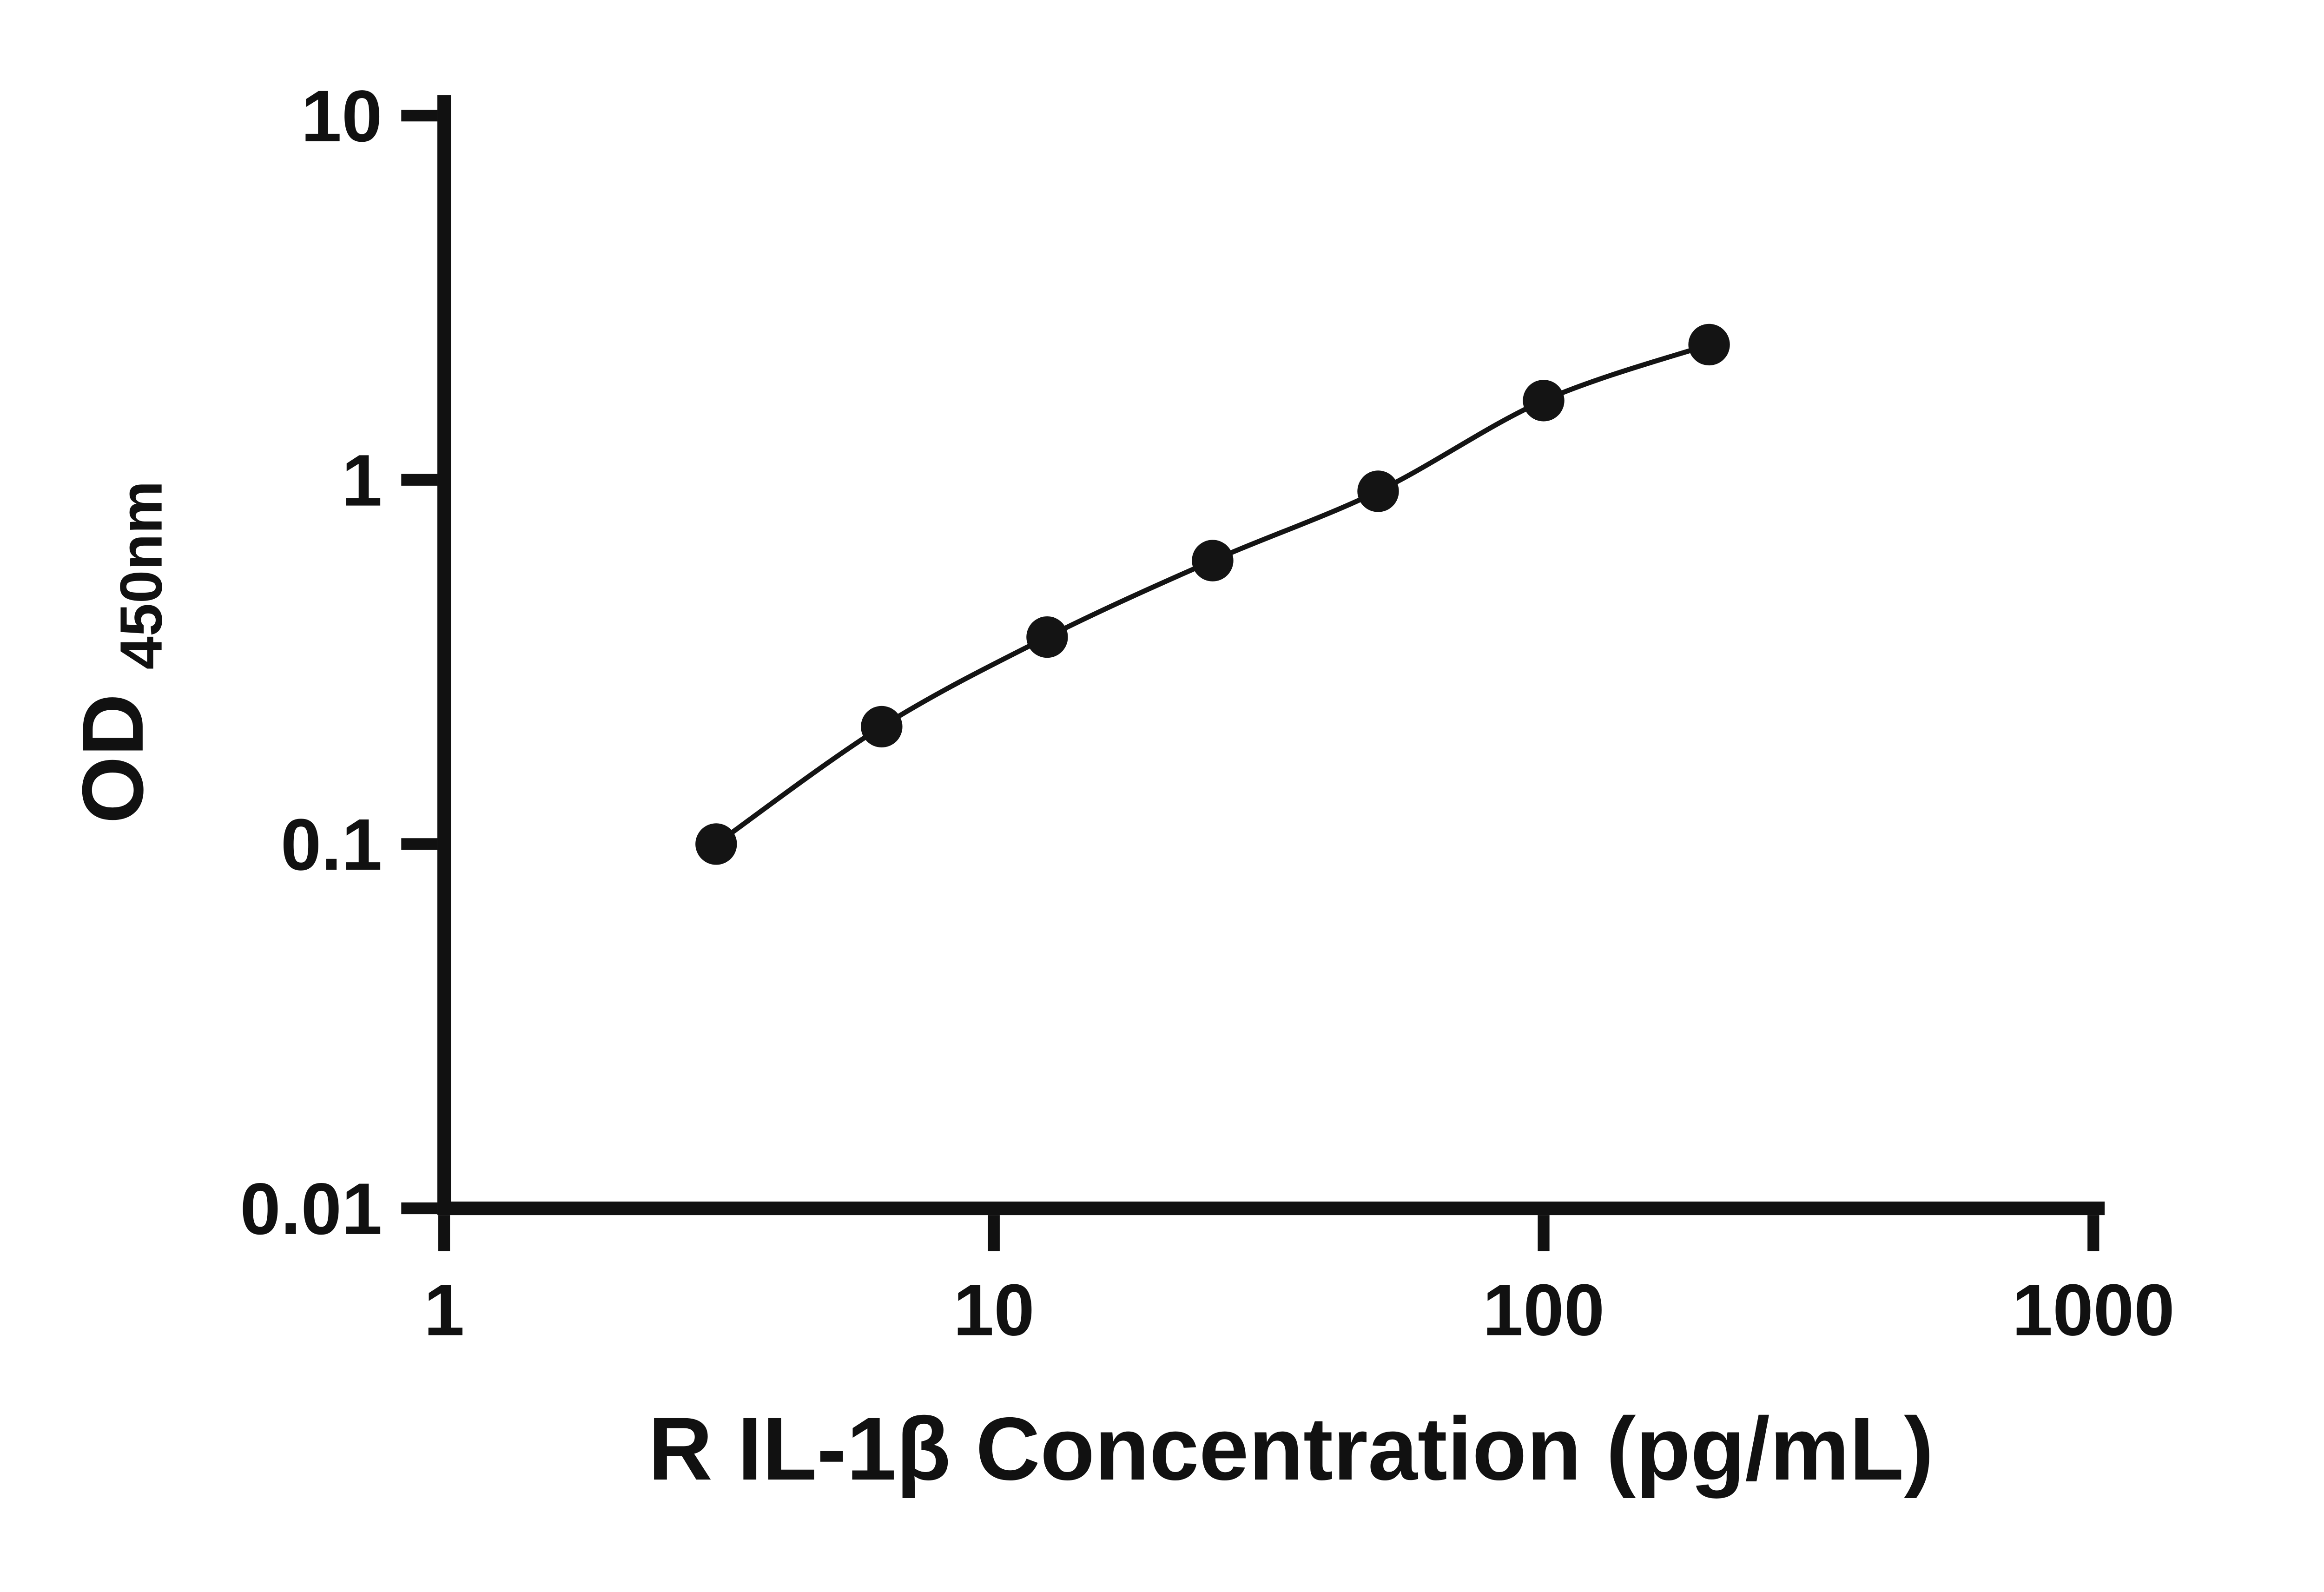 Image resolution: width=2324 pixels, height=1592 pixels. What do you see at coordinates (444, 1310) in the screenshot?
I see `x-tick-label: 1` at bounding box center [444, 1310].